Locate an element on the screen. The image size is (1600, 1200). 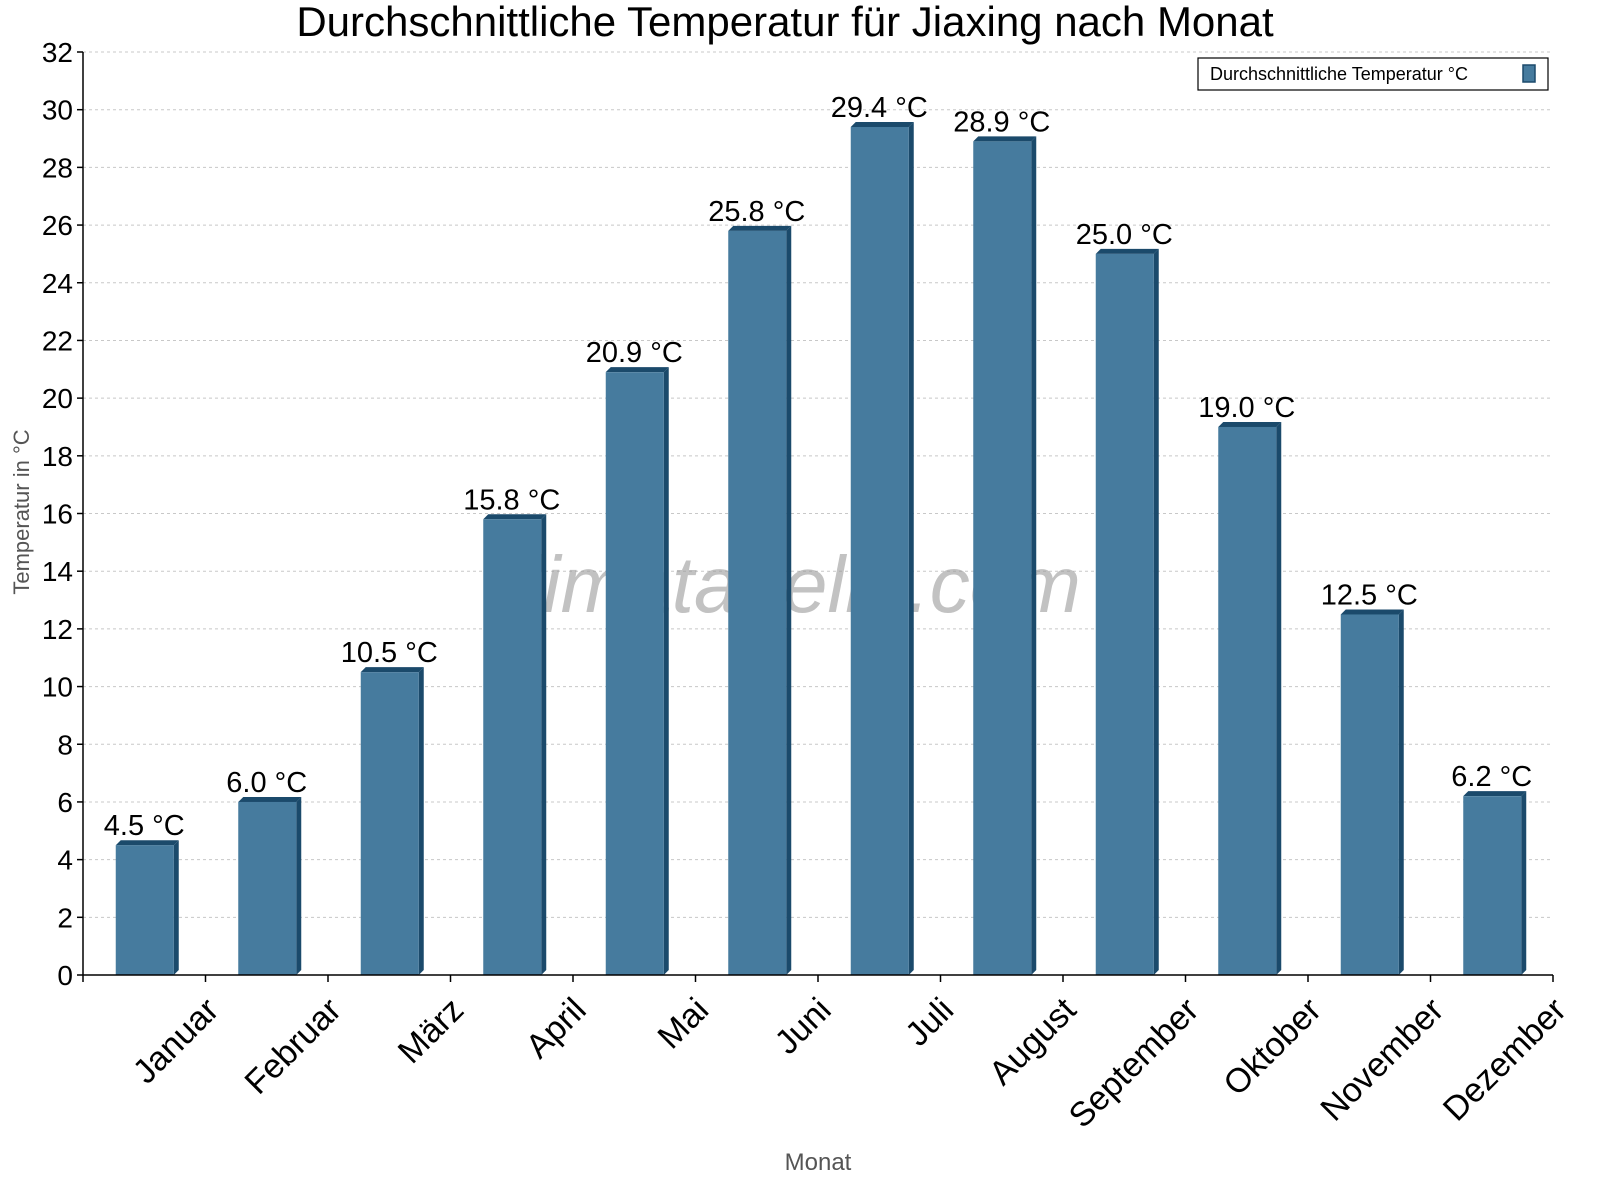
y-tick-label: 26 is located at coordinates (57, 225).